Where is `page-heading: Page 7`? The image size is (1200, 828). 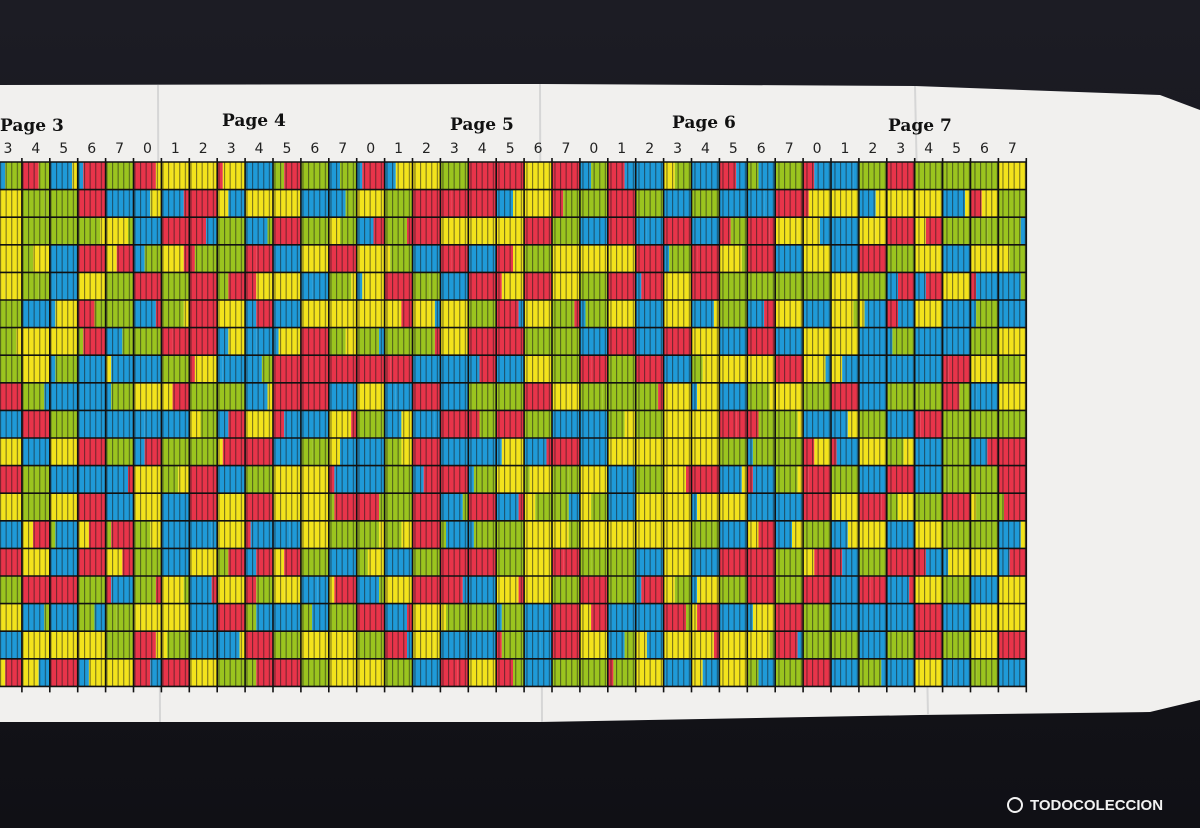 page-heading: Page 7 is located at coordinates (920, 126).